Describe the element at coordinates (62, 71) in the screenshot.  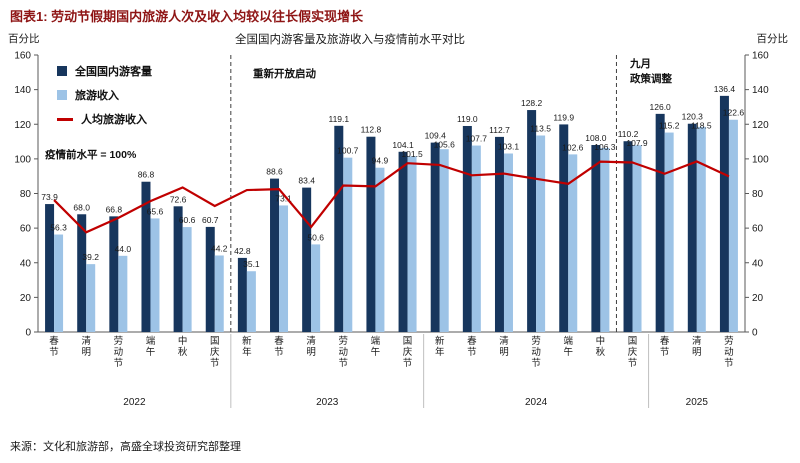
I see `legend-swatch-visitors` at that location.